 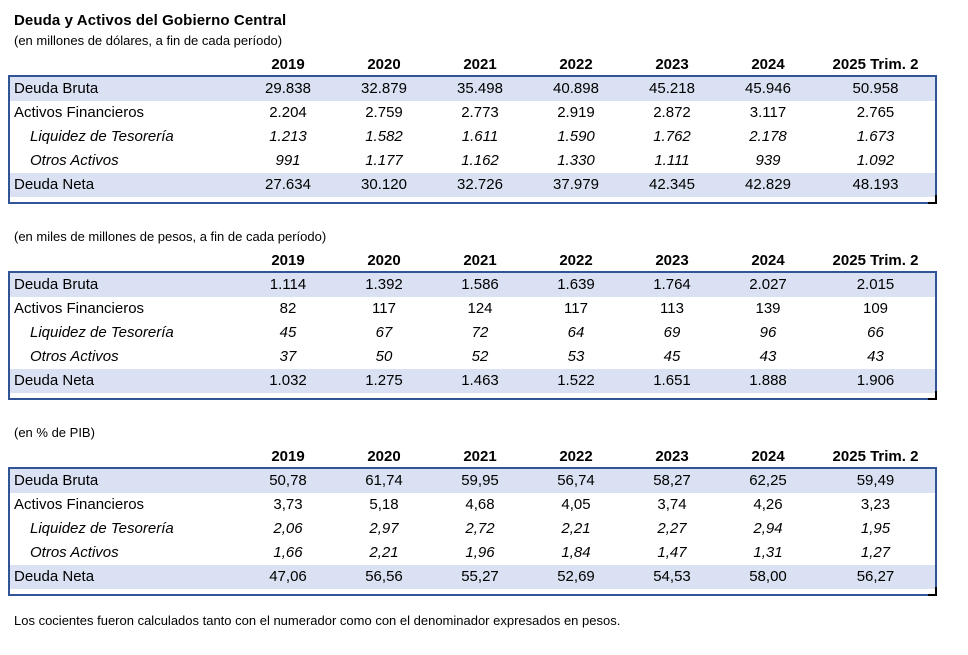 What do you see at coordinates (480, 88) in the screenshot?
I see `cell-value: 35.498` at bounding box center [480, 88].